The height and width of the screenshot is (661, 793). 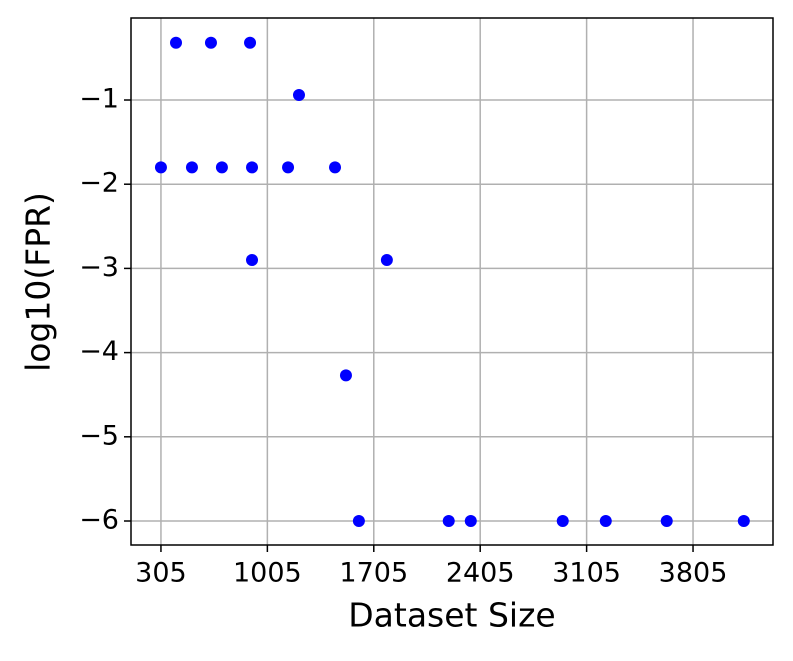 I want to click on x-tick-label: 1705, so click(x=373, y=573).